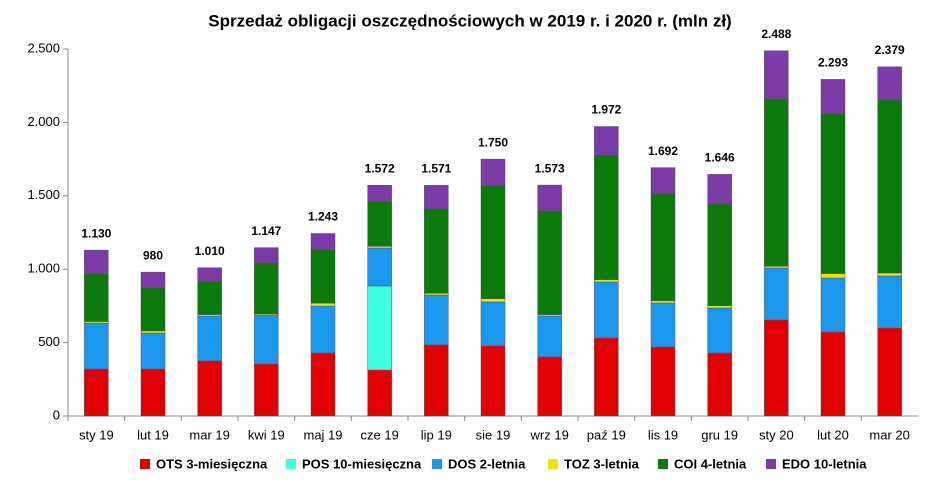 This screenshot has height=486, width=945. I want to click on y-tick-label: 1.000, so click(43, 268).